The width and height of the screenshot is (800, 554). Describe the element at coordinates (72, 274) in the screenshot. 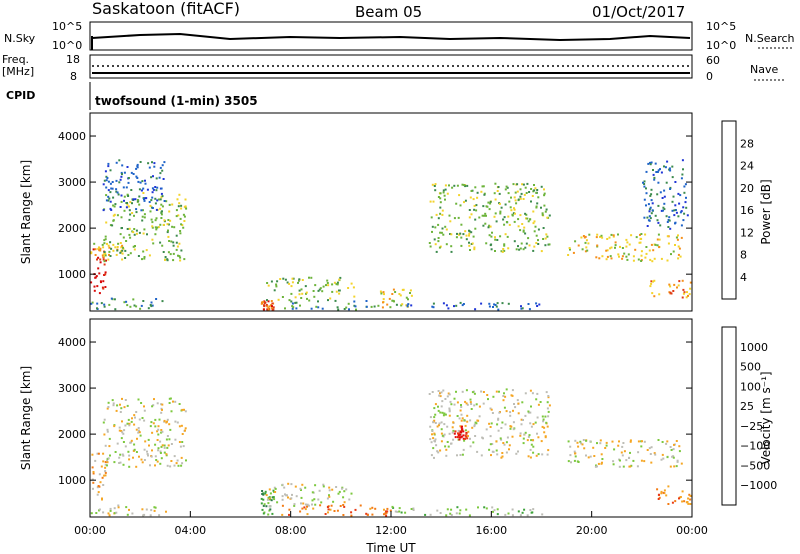

I see `y-tick-label: 1000` at that location.